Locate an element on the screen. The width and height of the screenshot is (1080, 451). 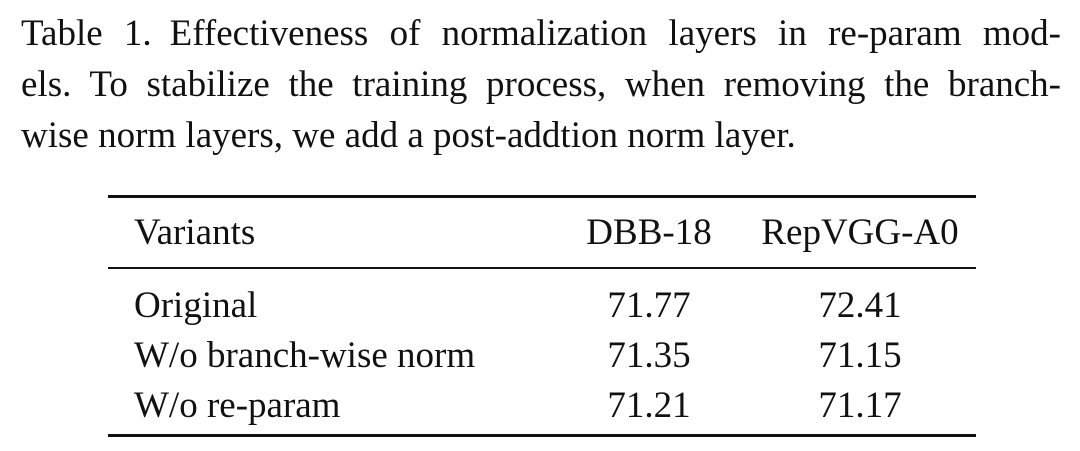
header-row: Variants DBB-18 RepVGG-A0 is located at coordinates (542, 232).